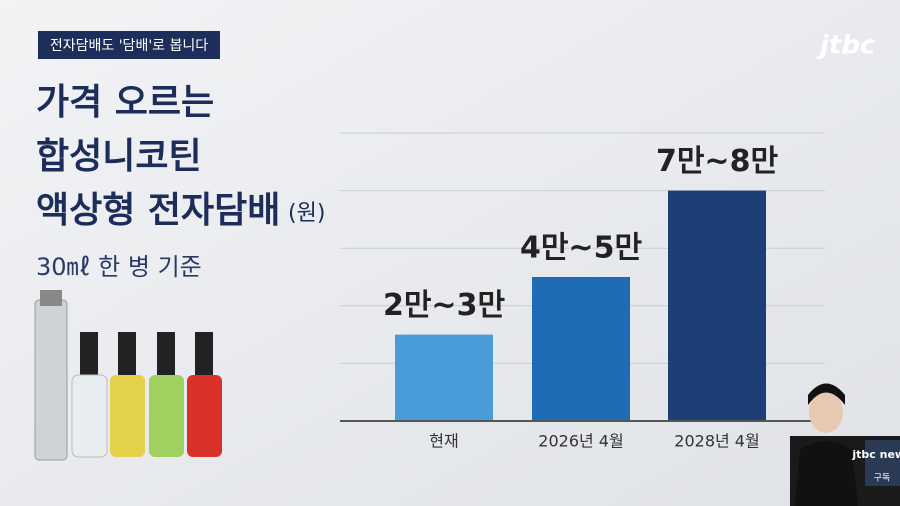 The image size is (900, 506). Describe the element at coordinates (716, 441) in the screenshot. I see `x-tick-label: 2028년 4월` at that location.